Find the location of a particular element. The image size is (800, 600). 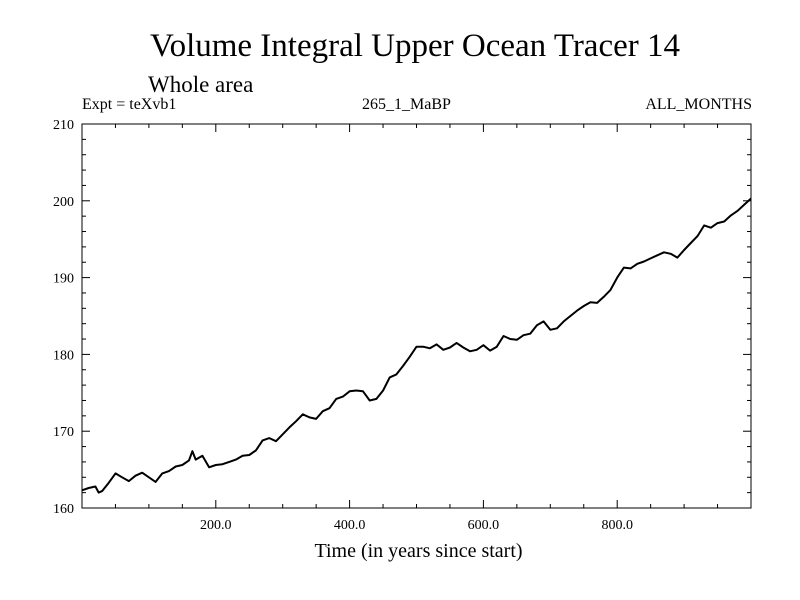

x-tick-label: 800.0 is located at coordinates (617, 525).